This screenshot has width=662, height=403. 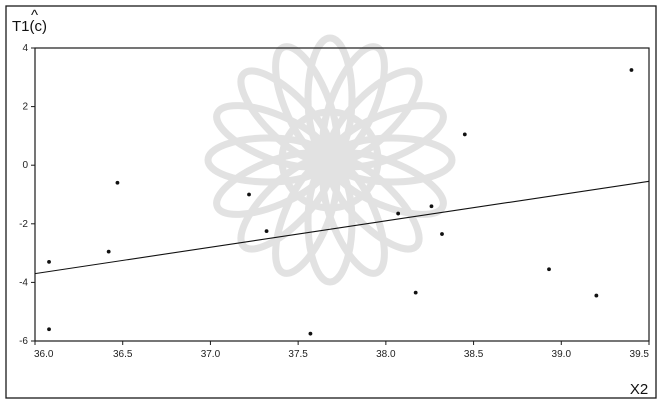 I want to click on y-axis-title-accent: ^, so click(x=34, y=15).